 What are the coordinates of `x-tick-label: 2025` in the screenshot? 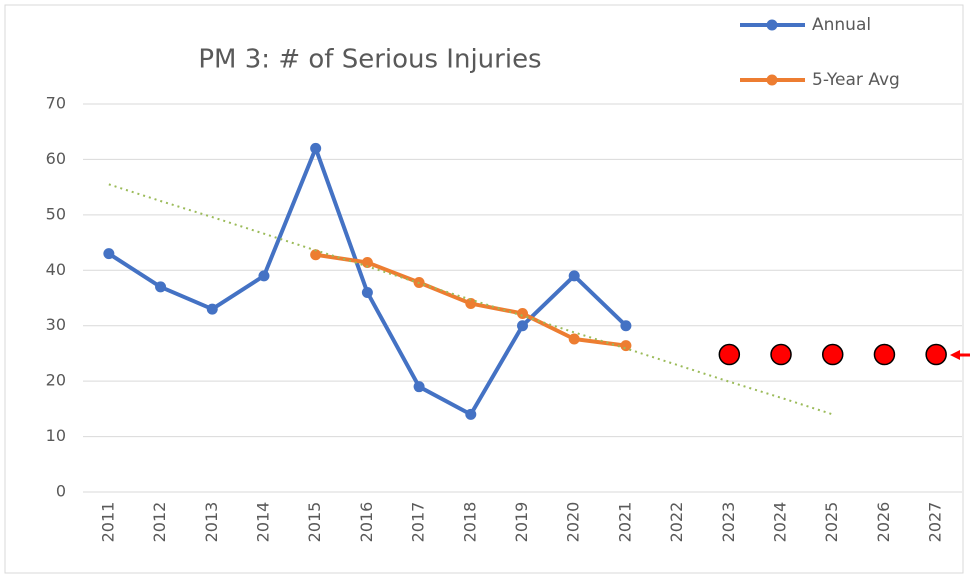 It's located at (831, 522).